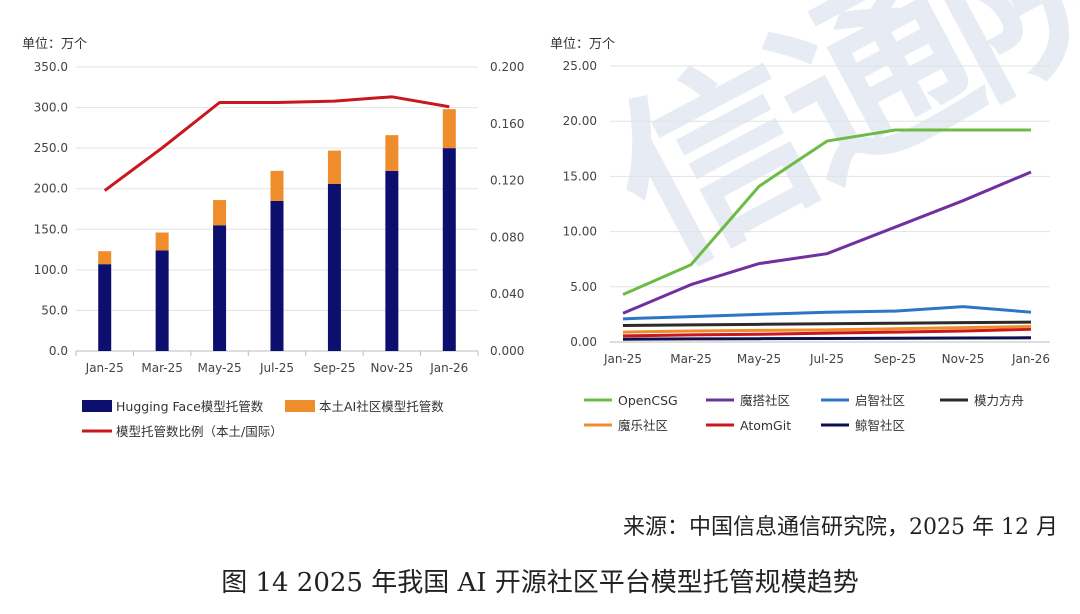  I want to click on right-y-tick-label: 10.00, so click(580, 232).